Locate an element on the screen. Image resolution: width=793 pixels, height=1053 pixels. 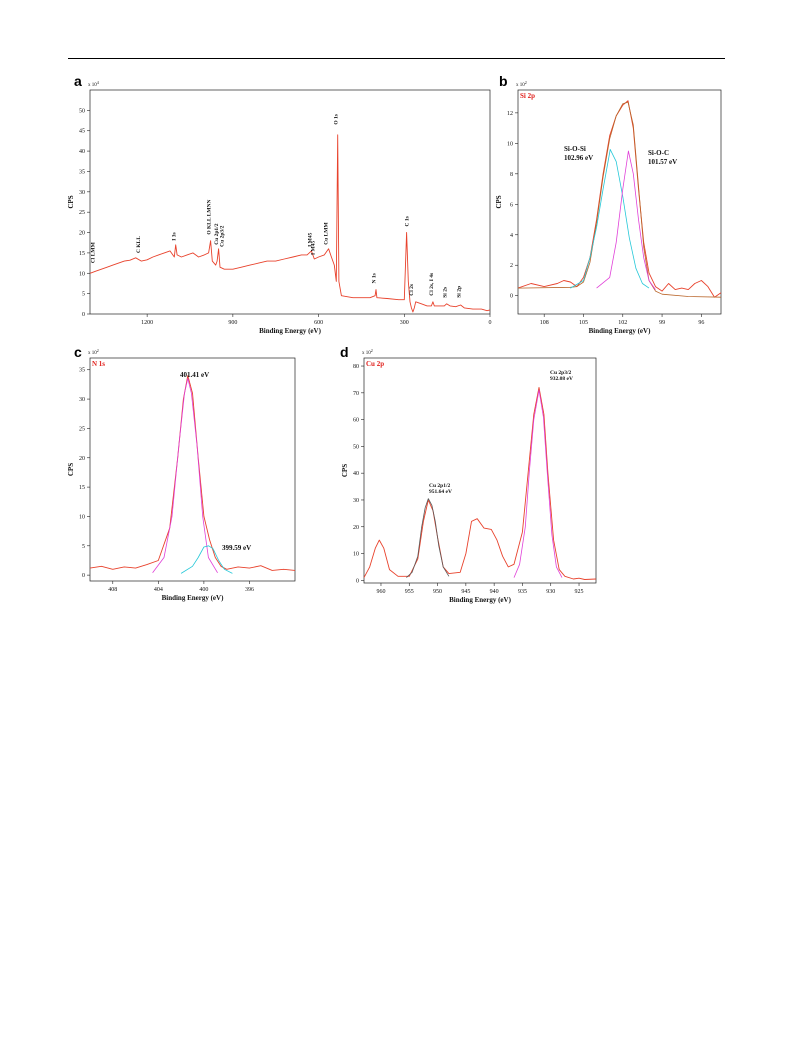
x-tick-label-d: 930 is located at coordinates (550, 592).